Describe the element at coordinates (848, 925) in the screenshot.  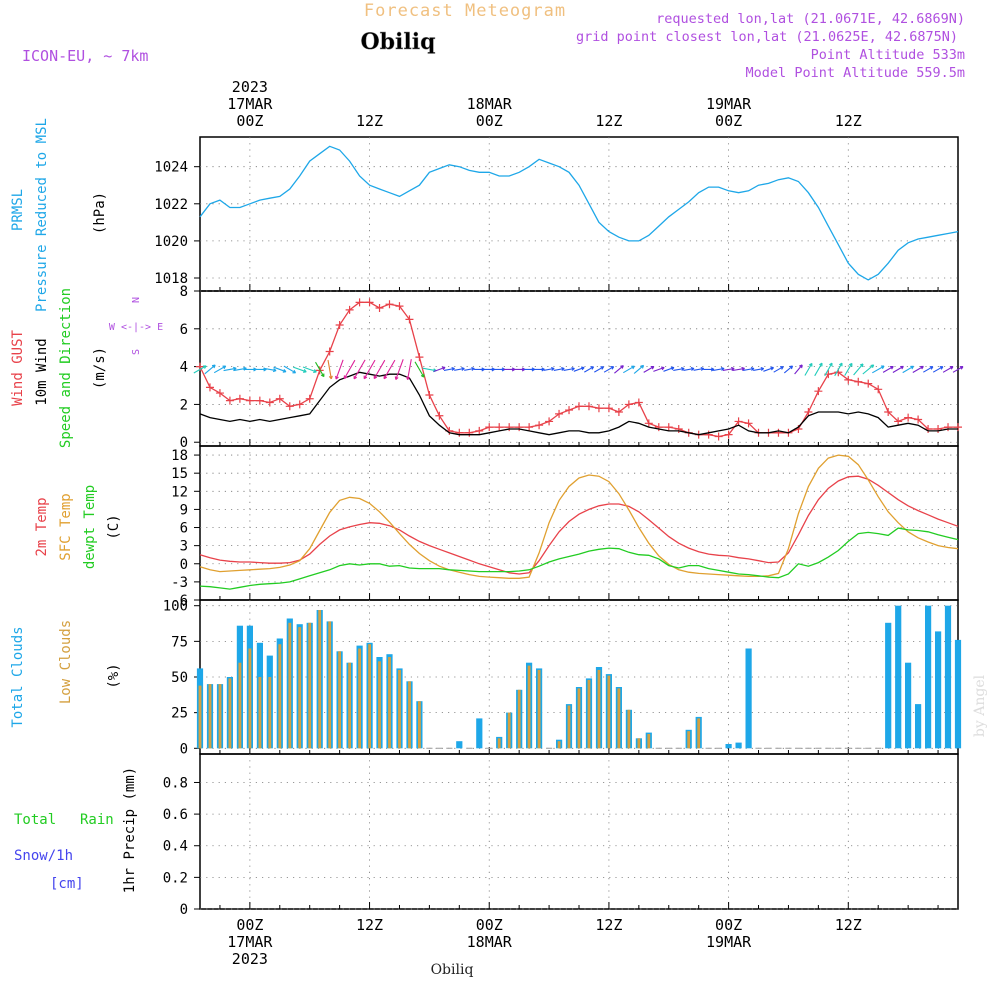
I see `bottom-tick-label: 12Z` at that location.